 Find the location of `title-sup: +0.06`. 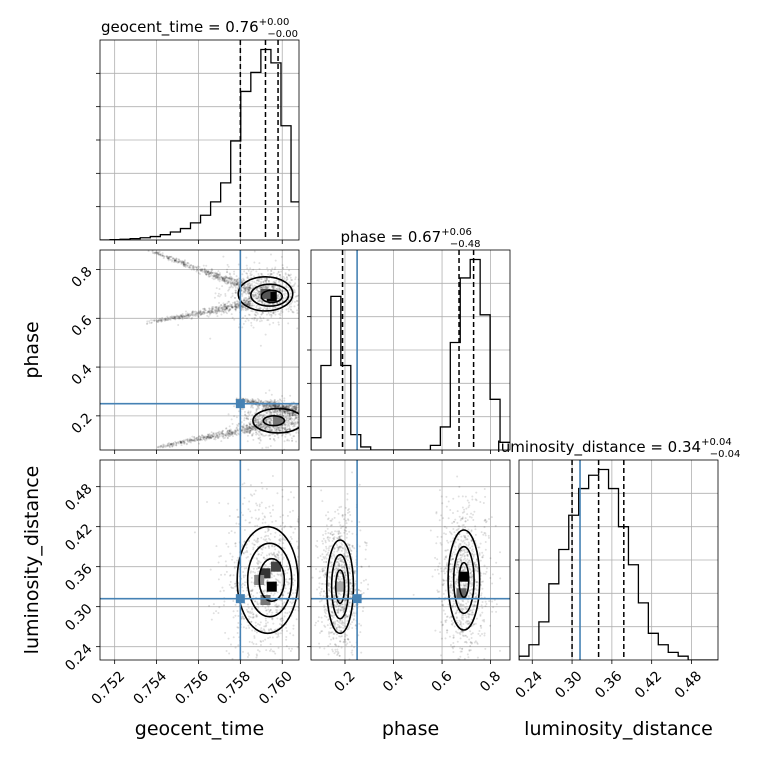

title-sup: +0.06 is located at coordinates (456, 232).